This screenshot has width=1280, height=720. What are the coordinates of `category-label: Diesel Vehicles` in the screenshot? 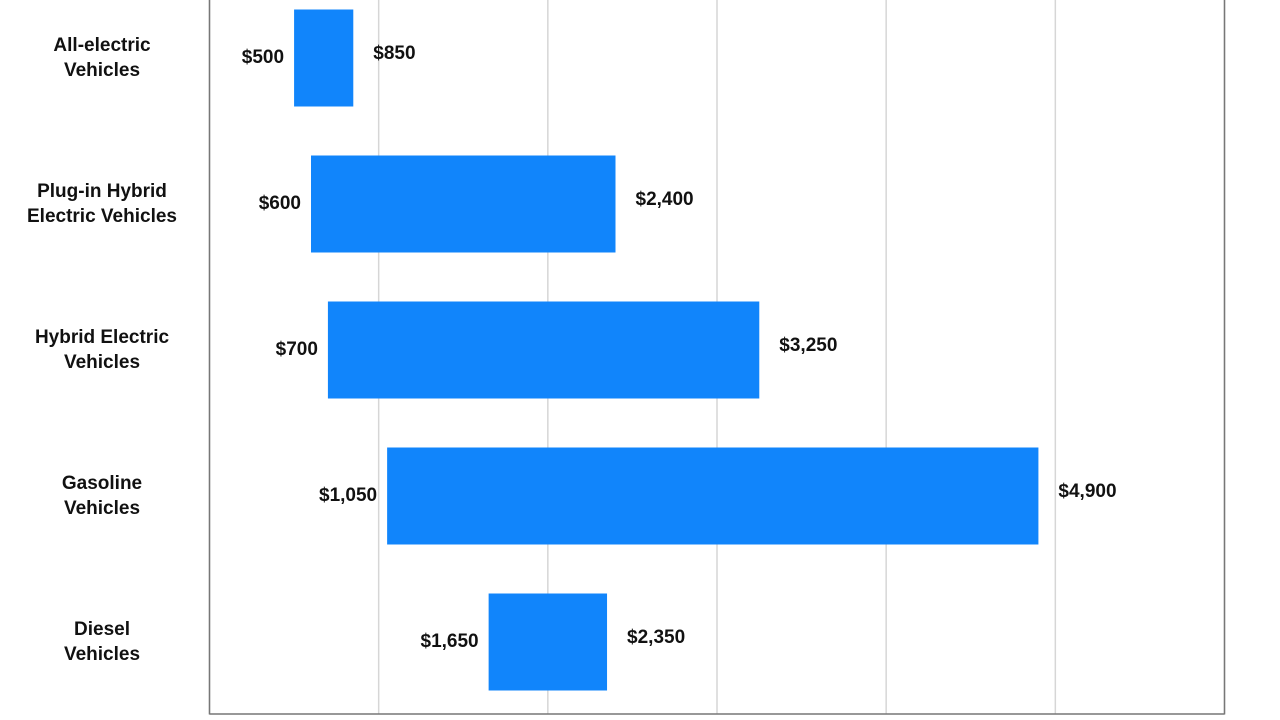 It's located at (102, 642).